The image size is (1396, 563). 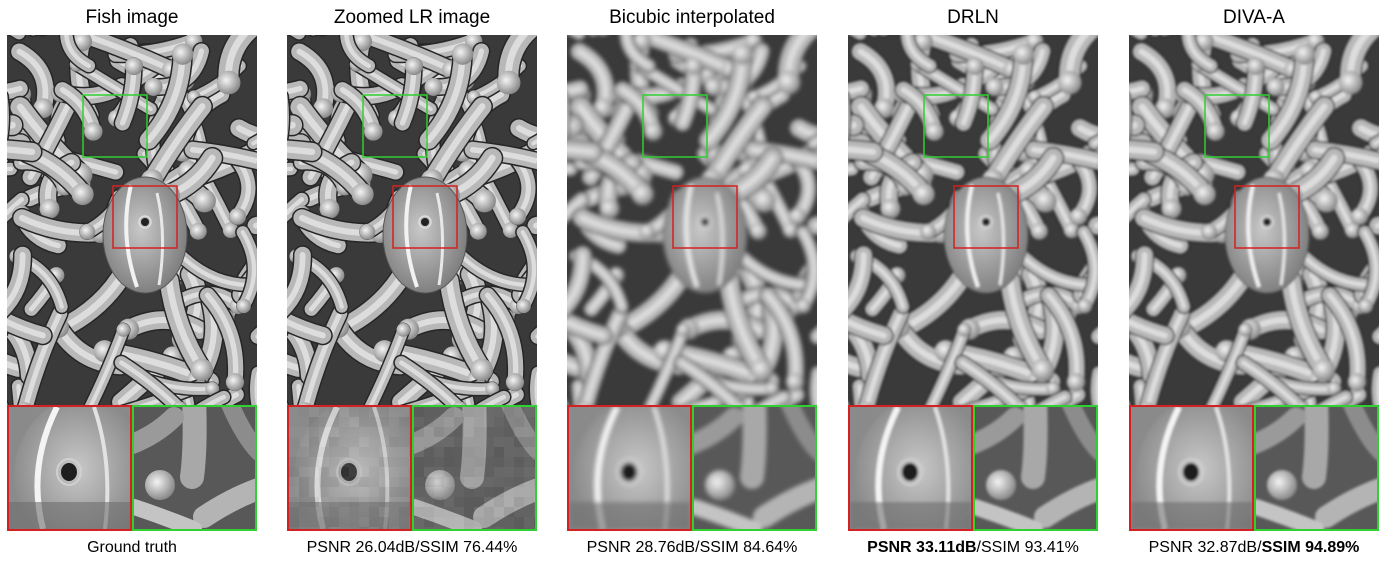 I want to click on ssim-value: SSIM 76.44%, so click(x=468, y=547).